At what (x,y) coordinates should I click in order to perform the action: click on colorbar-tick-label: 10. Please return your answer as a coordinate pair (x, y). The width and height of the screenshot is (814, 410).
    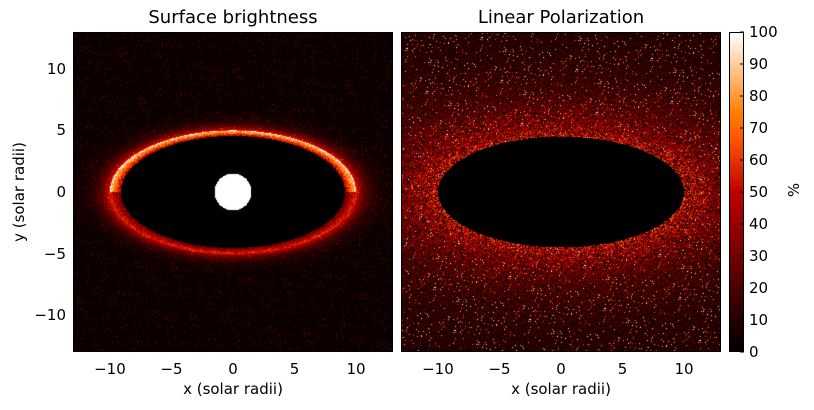
    Looking at the image, I should click on (759, 320).